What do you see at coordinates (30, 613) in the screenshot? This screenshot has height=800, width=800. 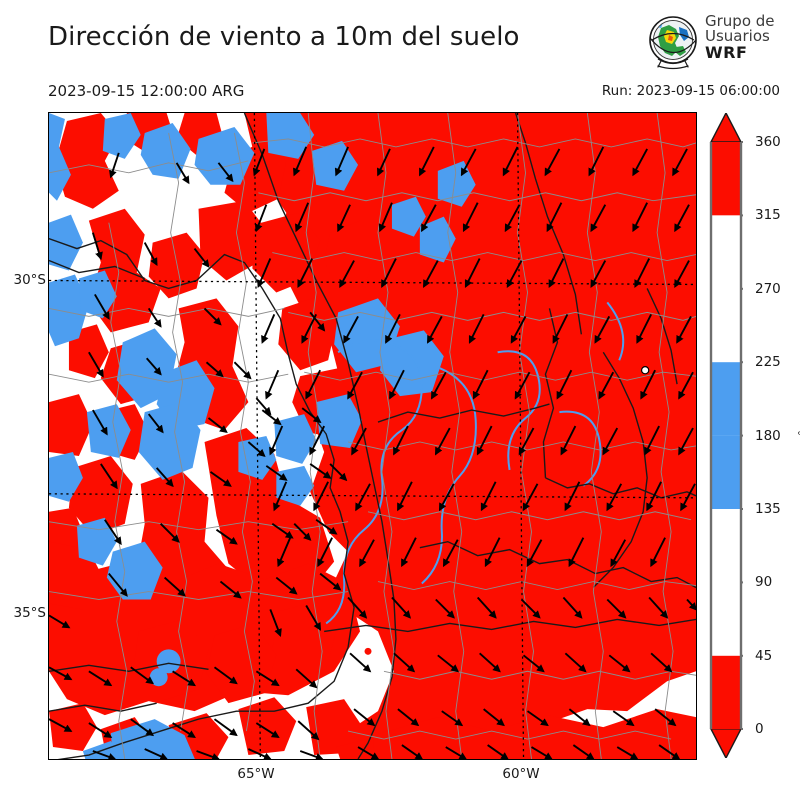 I see `ytick-label-35s: 35°S` at bounding box center [30, 613].